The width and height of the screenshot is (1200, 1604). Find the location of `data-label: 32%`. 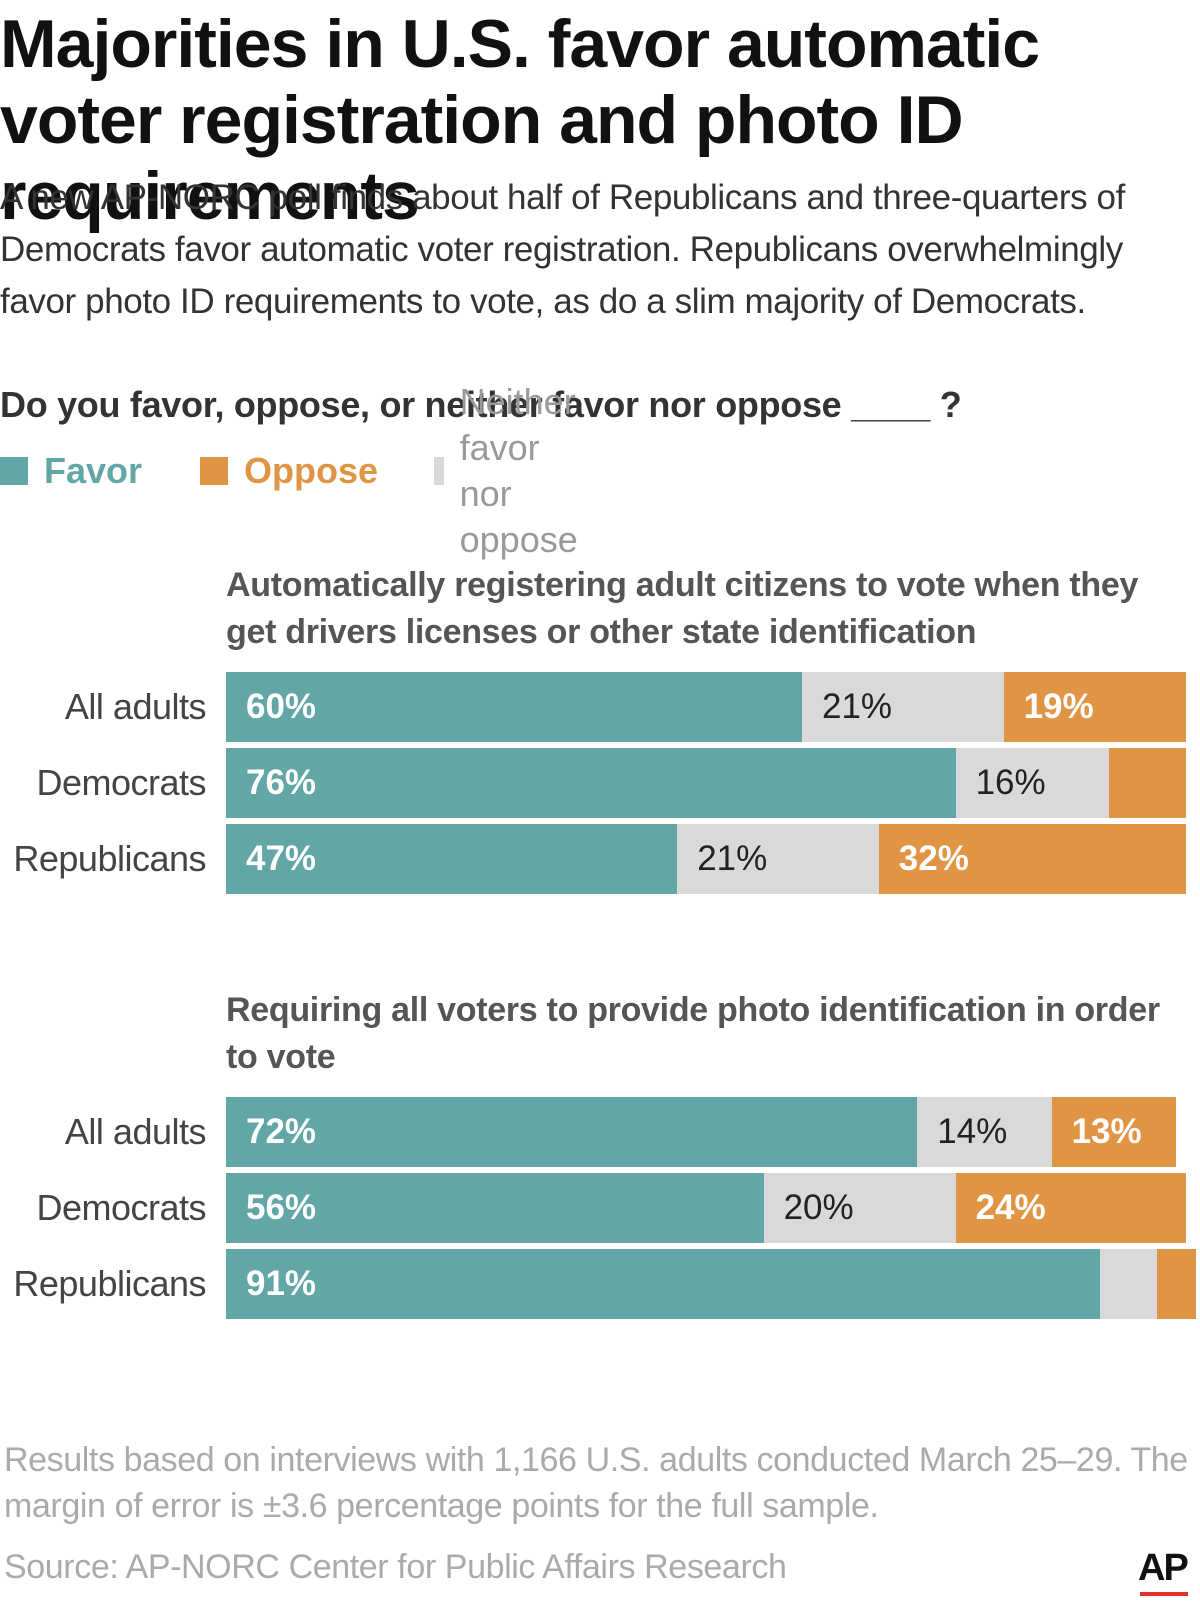

data-label: 32% is located at coordinates (933, 858).